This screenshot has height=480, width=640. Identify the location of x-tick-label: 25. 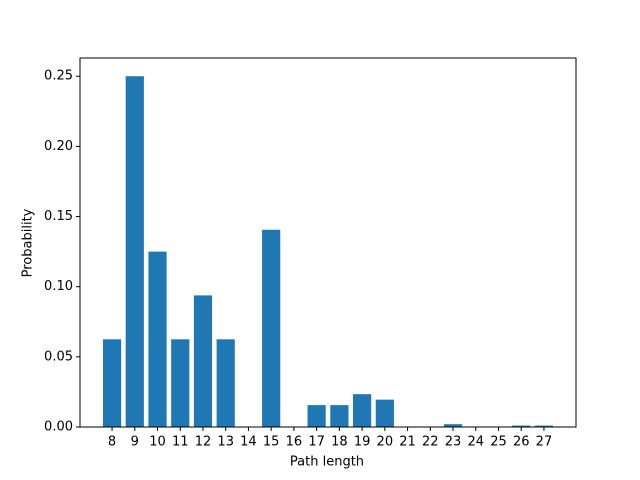
(498, 442).